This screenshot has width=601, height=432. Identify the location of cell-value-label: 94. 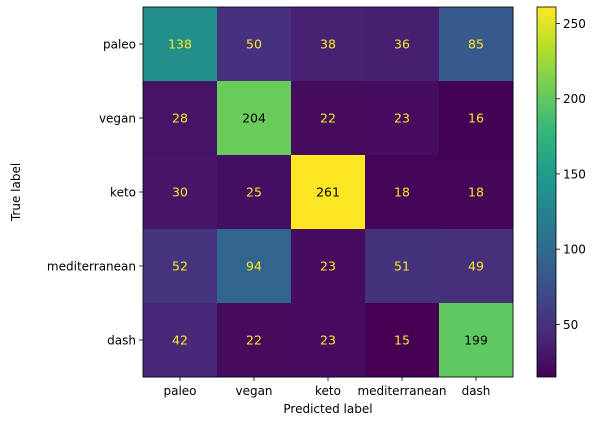
(254, 266).